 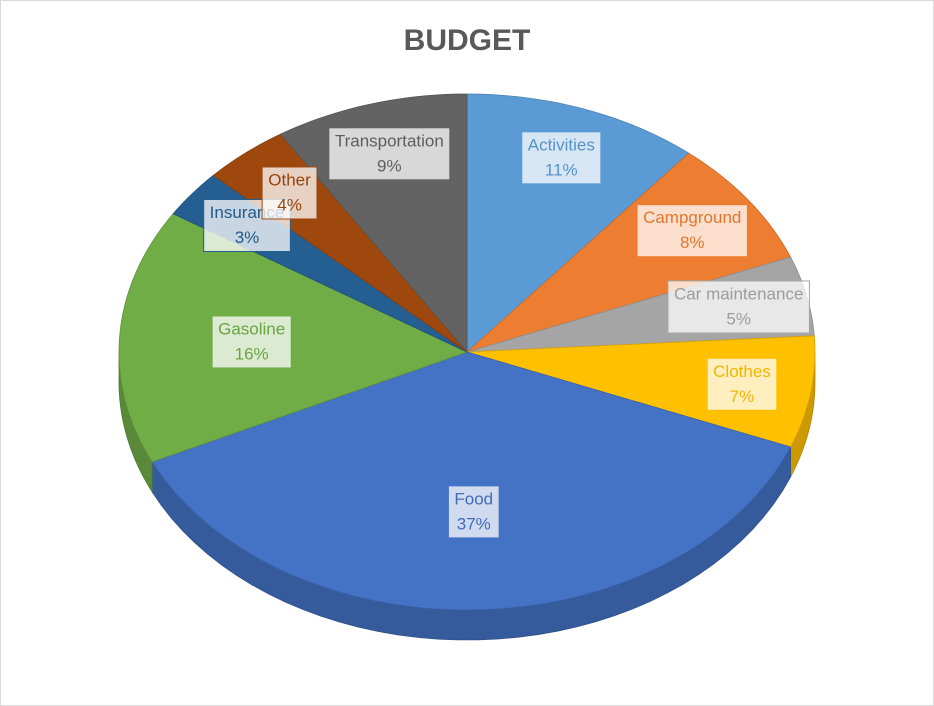 I want to click on data-label: Food 37%, so click(x=473, y=512).